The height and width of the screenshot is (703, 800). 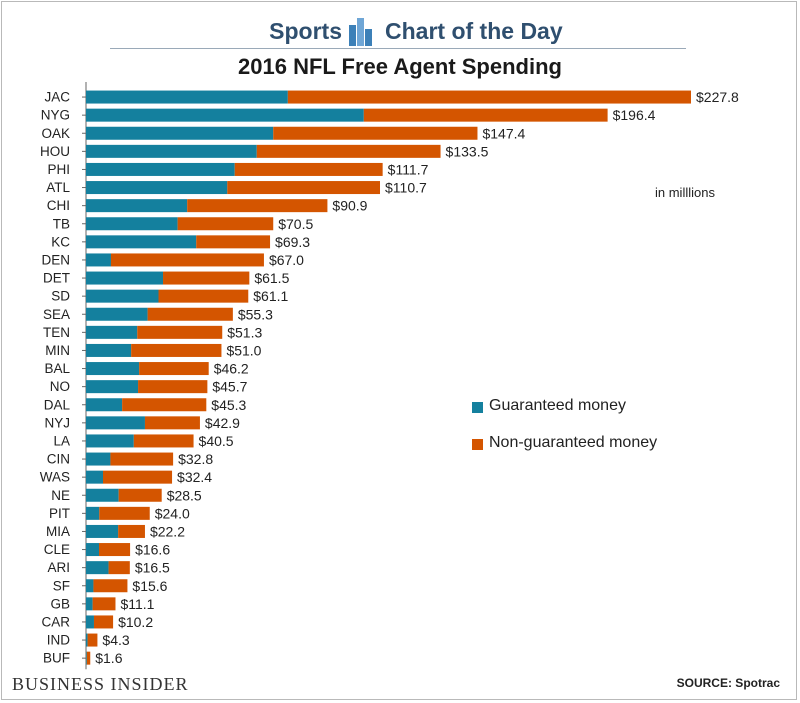 What do you see at coordinates (244, 332) in the screenshot?
I see `value-label-ten: $51.3` at bounding box center [244, 332].